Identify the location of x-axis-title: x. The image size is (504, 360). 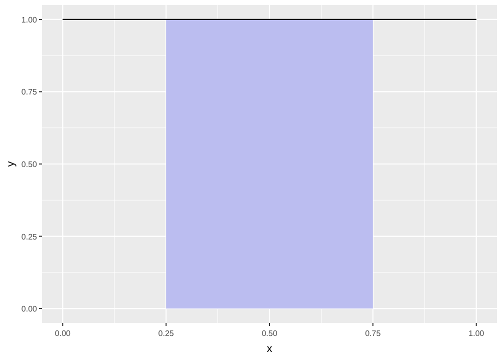
(269, 349).